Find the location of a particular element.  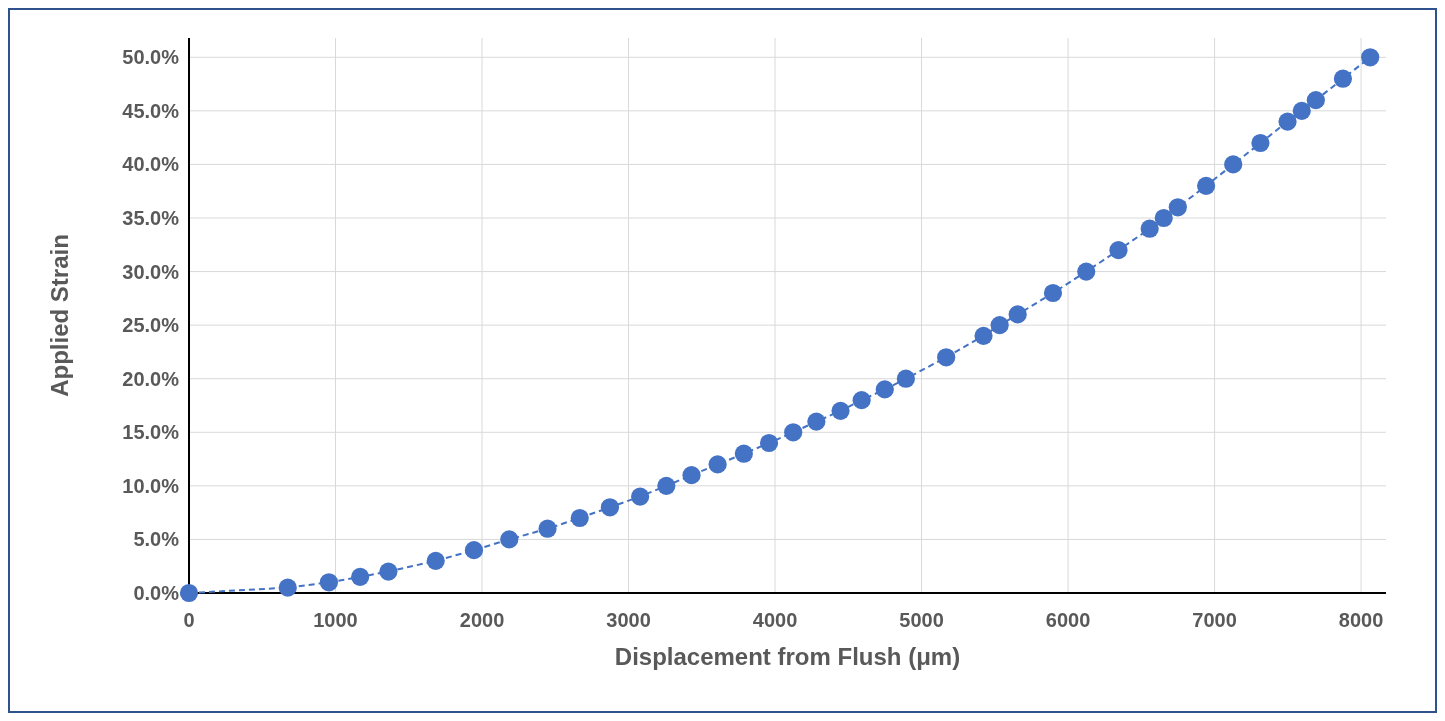

x-tick-label: 8000 is located at coordinates (1361, 620).